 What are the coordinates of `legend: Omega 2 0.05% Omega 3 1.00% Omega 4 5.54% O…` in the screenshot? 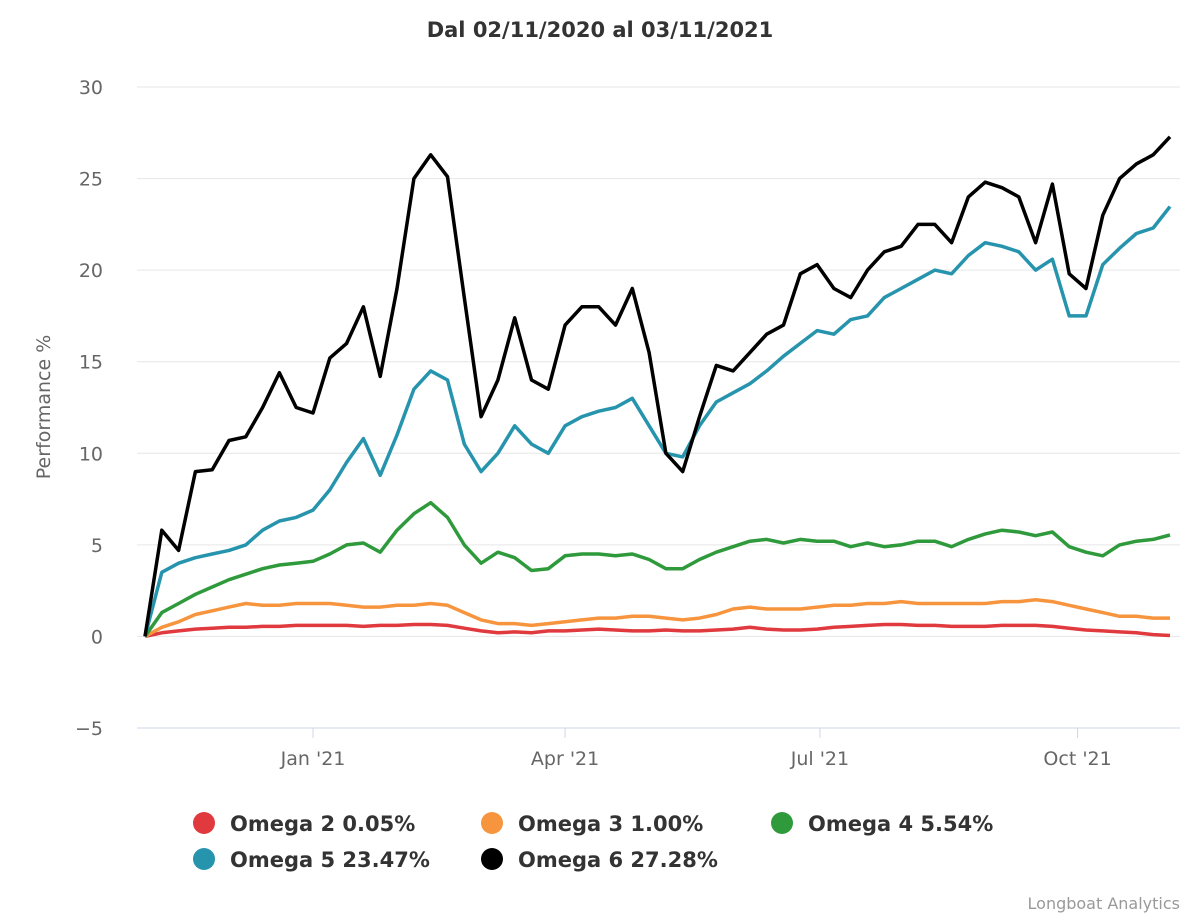 It's located at (593, 842).